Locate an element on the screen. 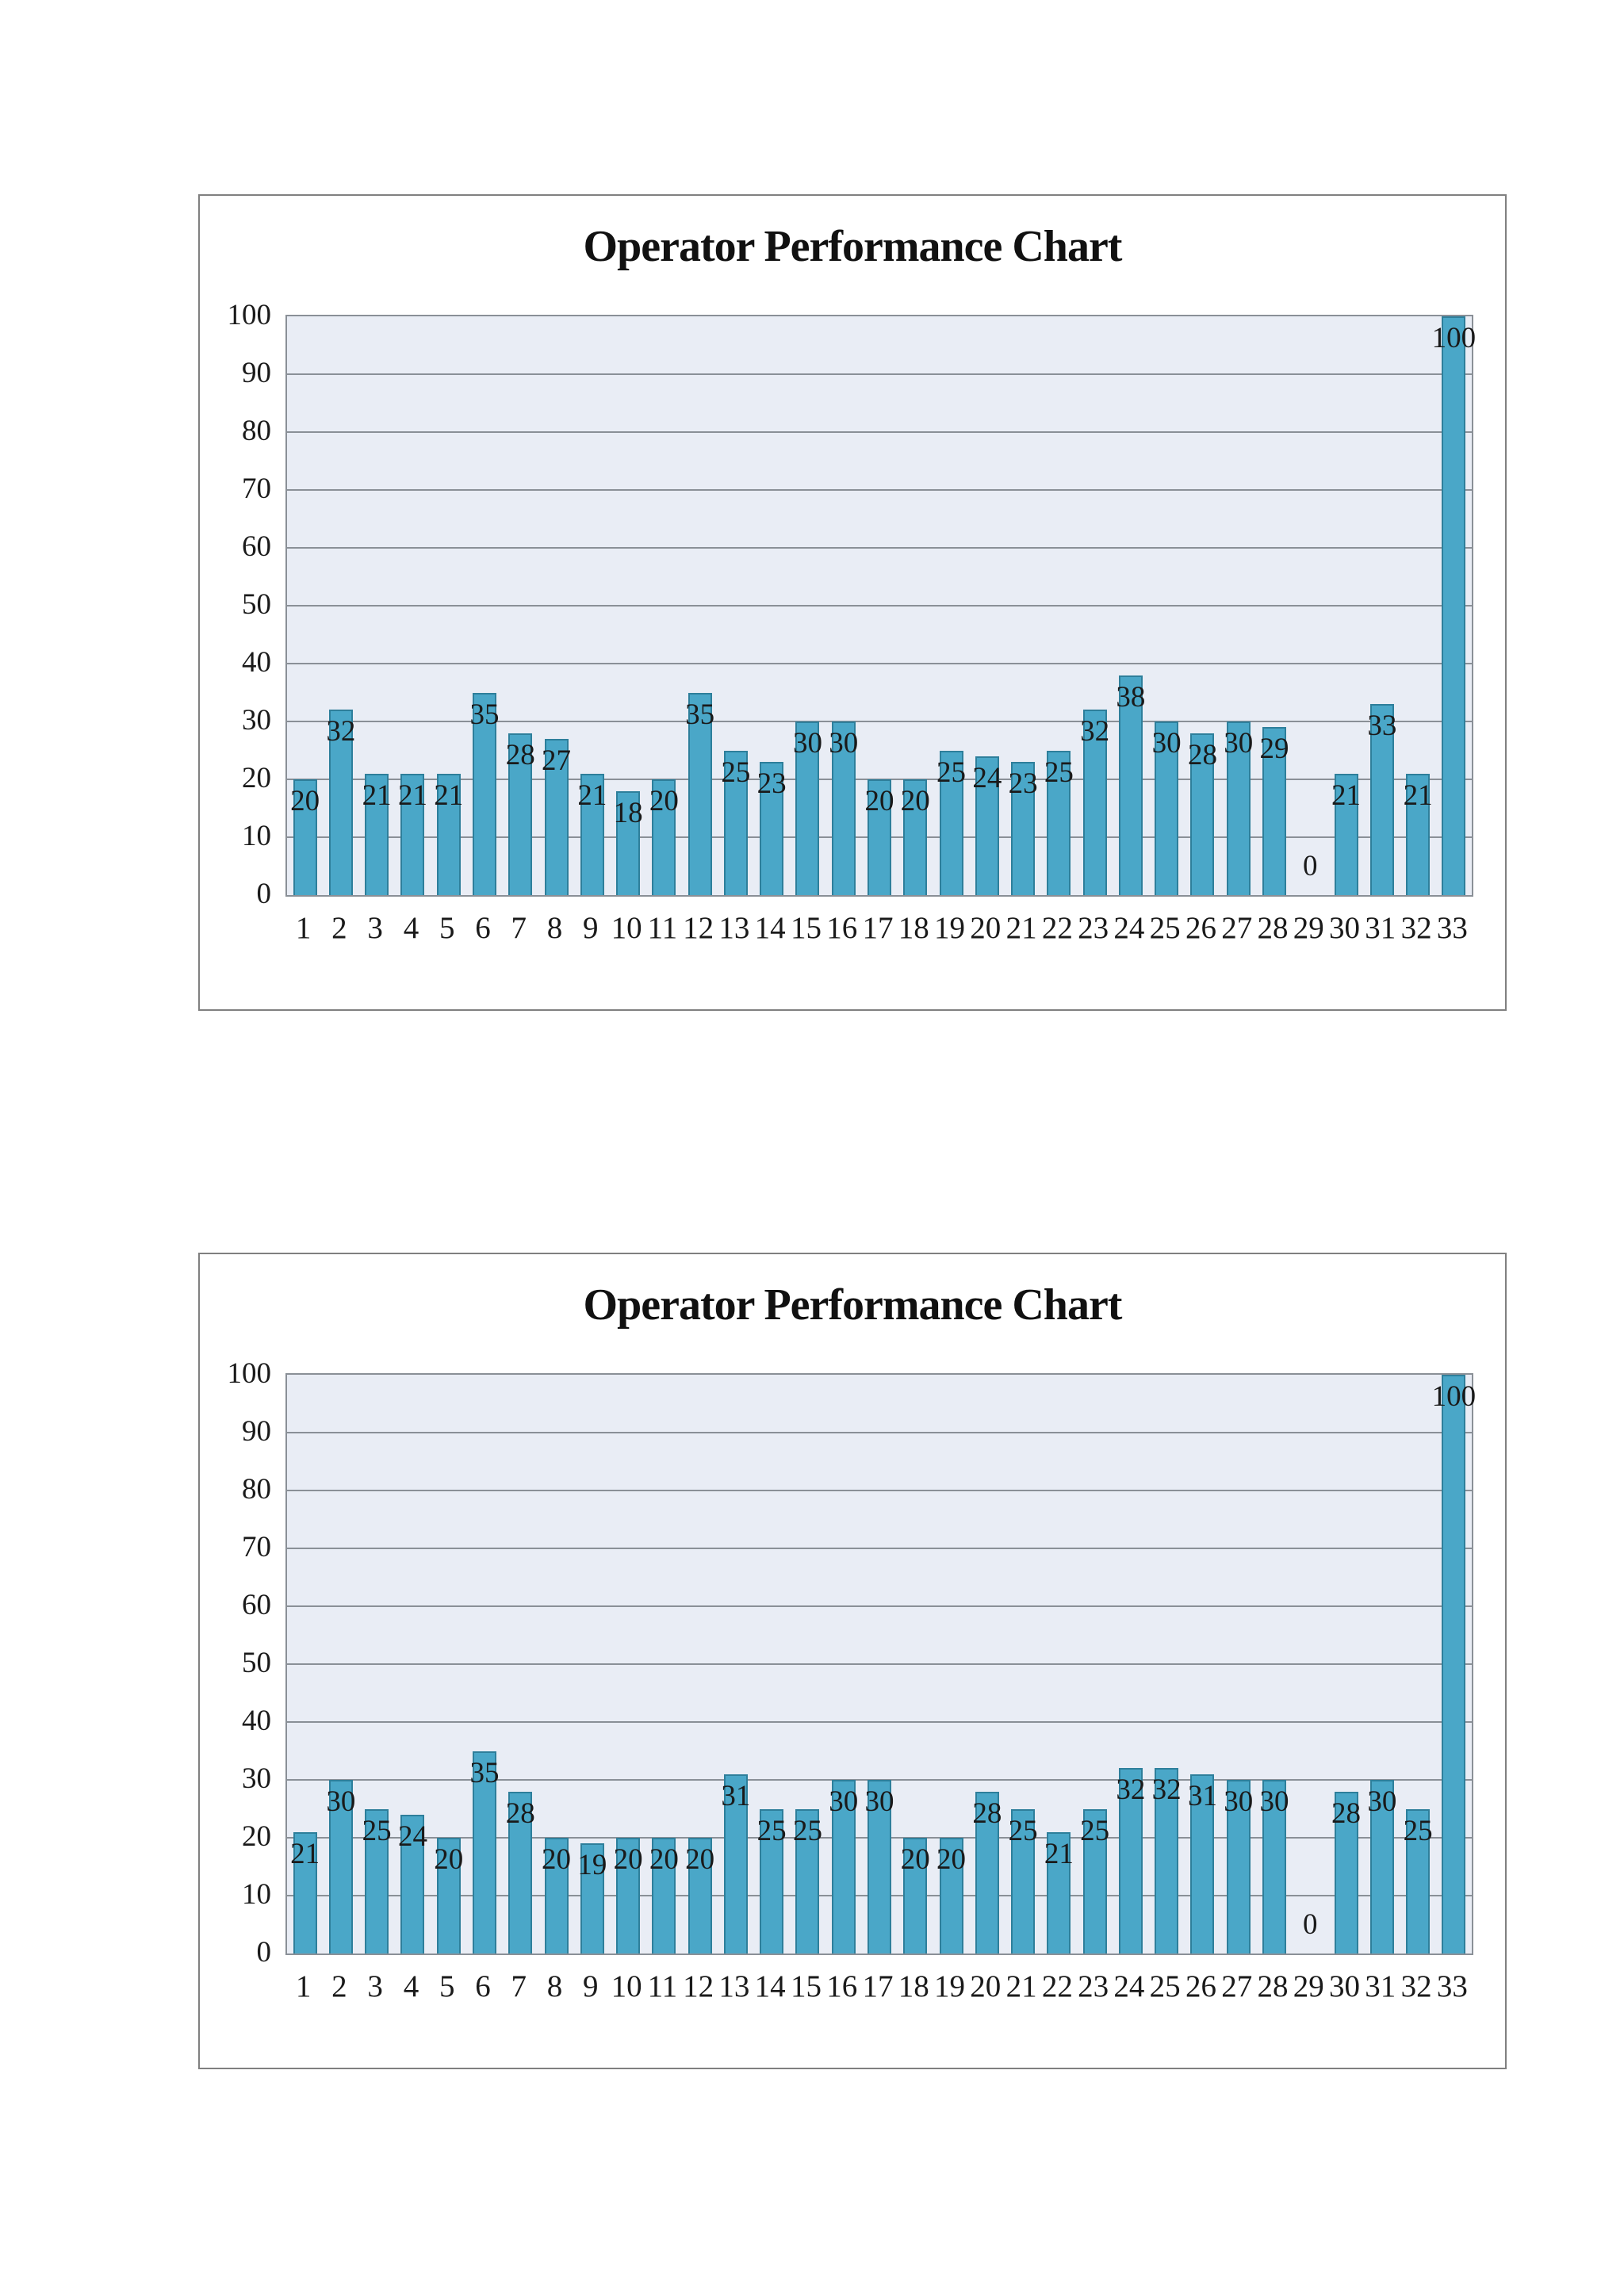 This screenshot has width=1624, height=2296. bar-value-label: 27 is located at coordinates (557, 761).